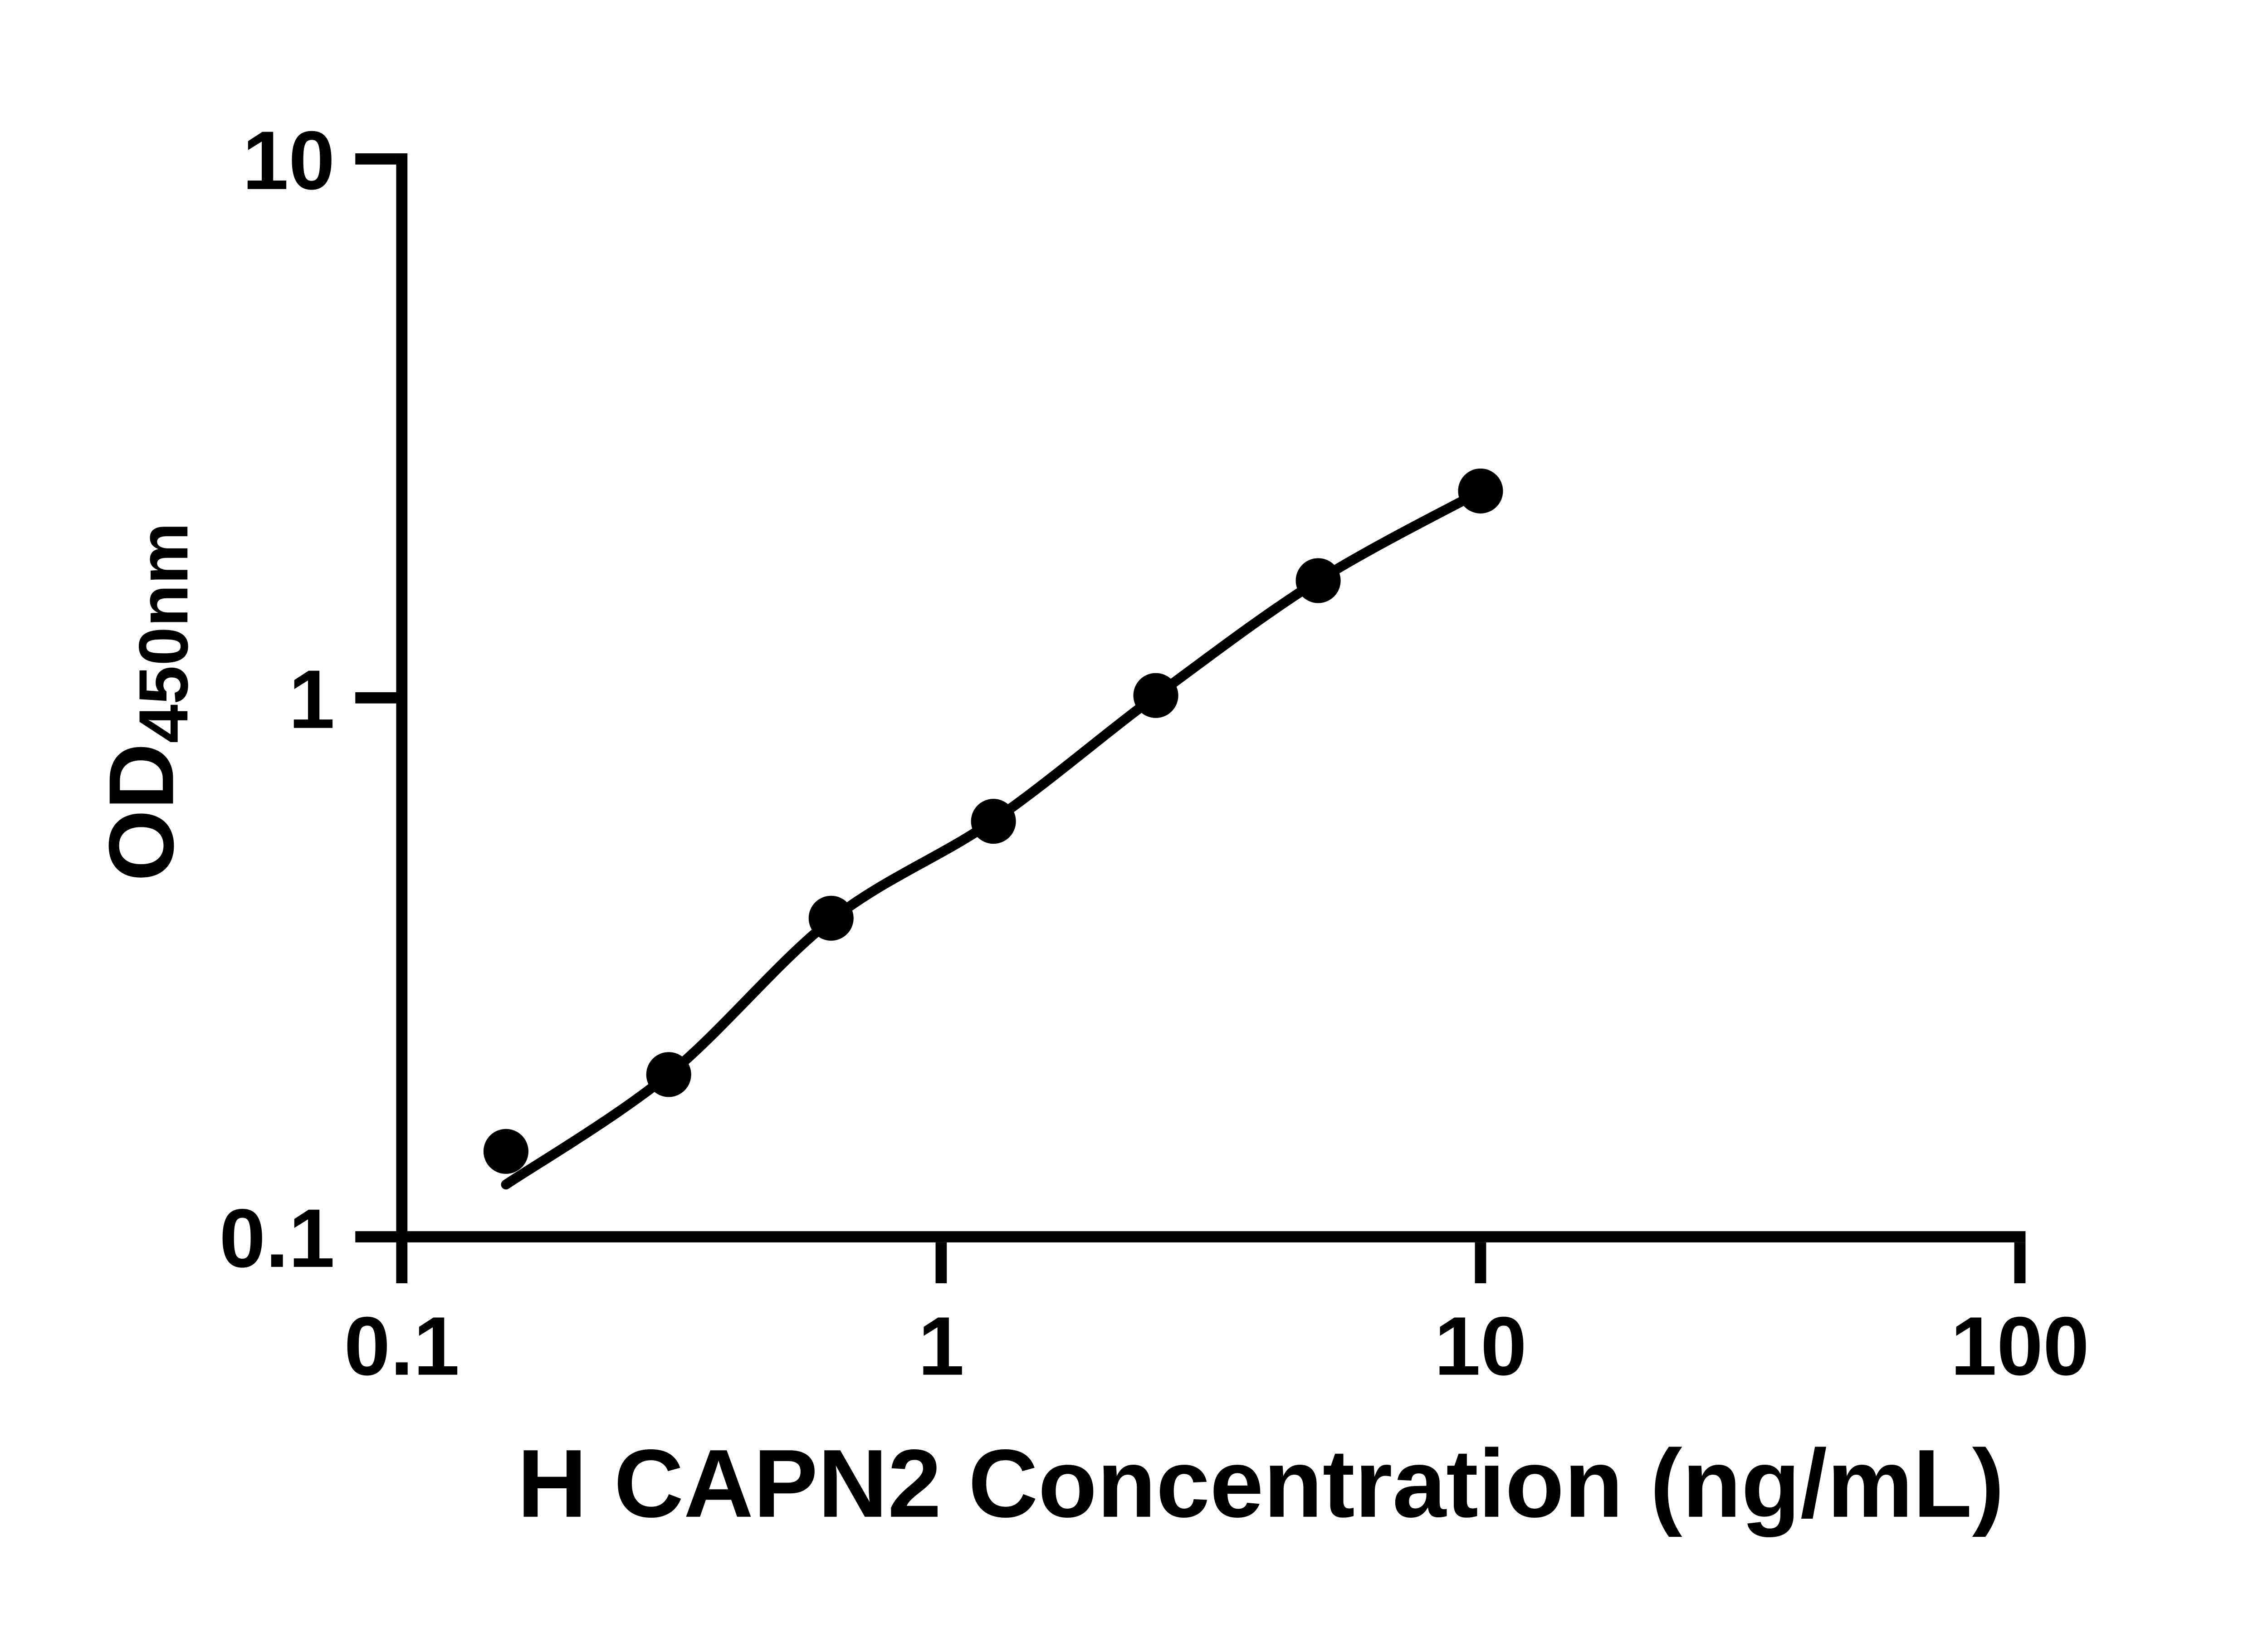 This screenshot has height=1633, width=2268. What do you see at coordinates (941, 1346) in the screenshot?
I see `x-tick-label: 1` at bounding box center [941, 1346].